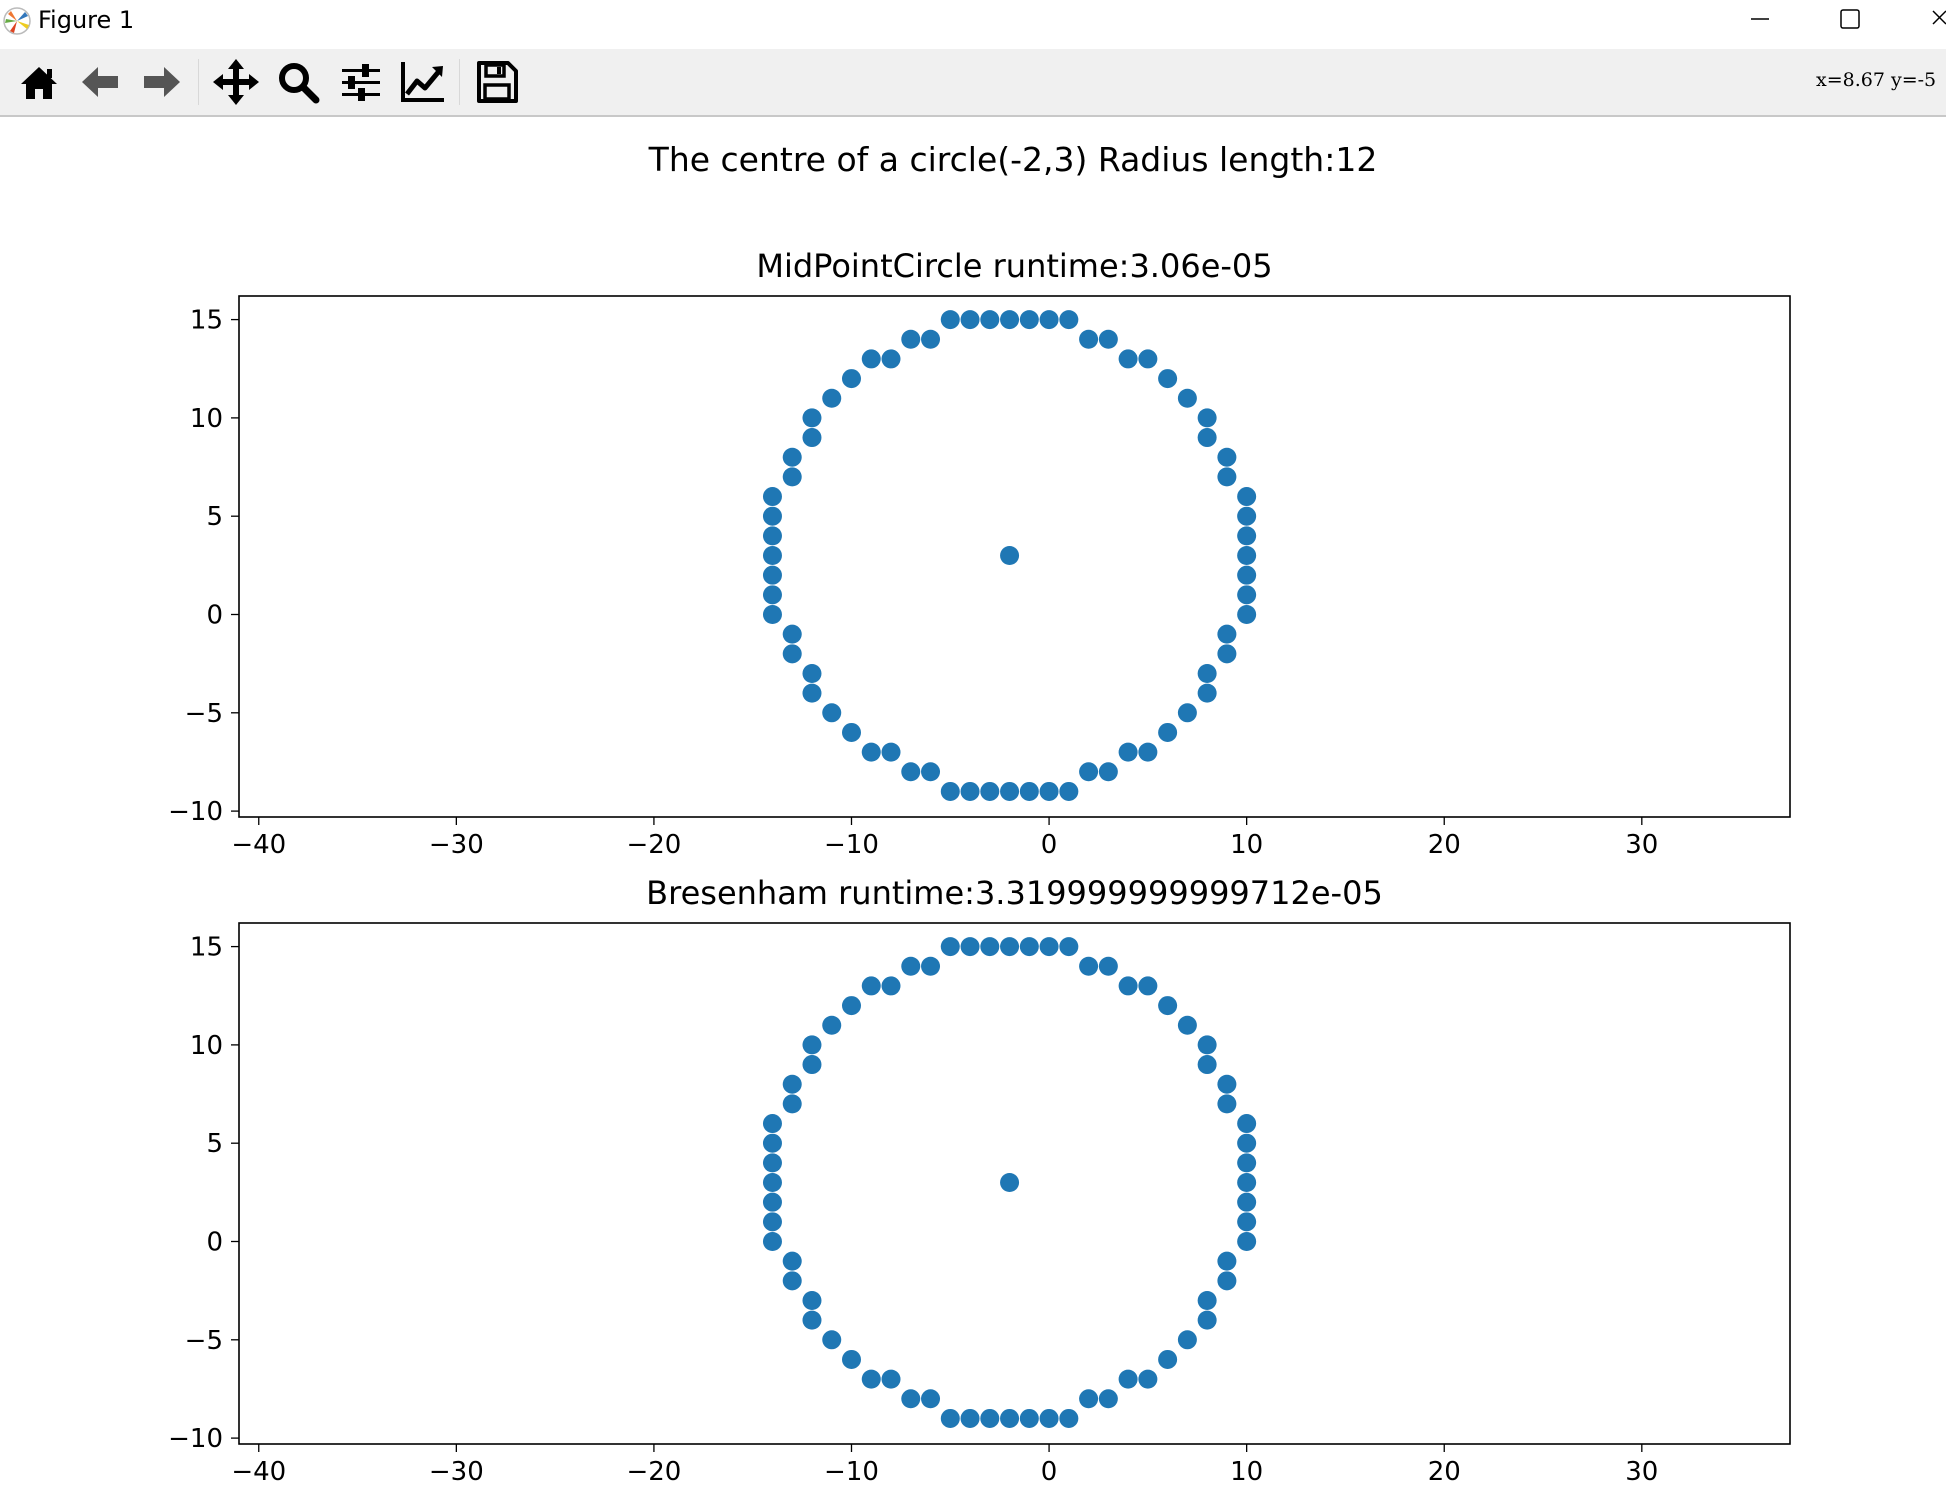 The height and width of the screenshot is (1490, 1946). What do you see at coordinates (1641, 845) in the screenshot?
I see `x-tick-label: 30` at bounding box center [1641, 845].